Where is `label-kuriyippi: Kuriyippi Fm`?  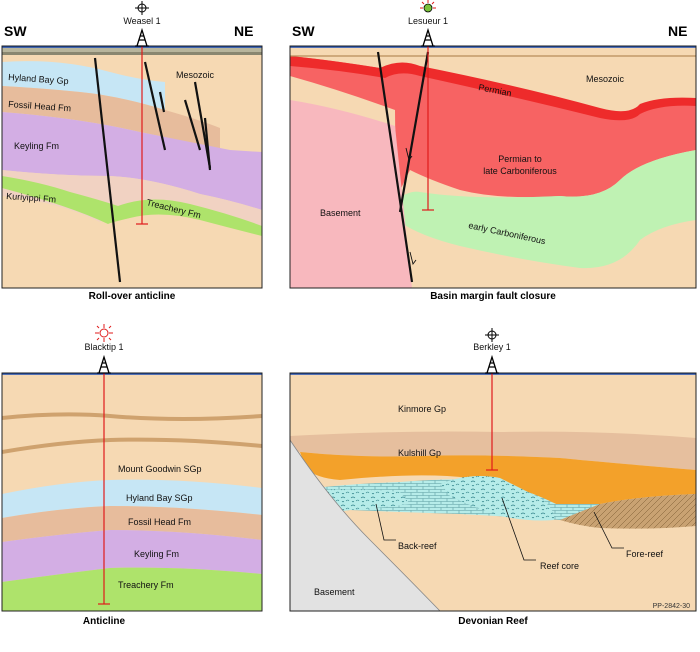
label-kuriyippi: Kuriyippi Fm is located at coordinates (31, 197).